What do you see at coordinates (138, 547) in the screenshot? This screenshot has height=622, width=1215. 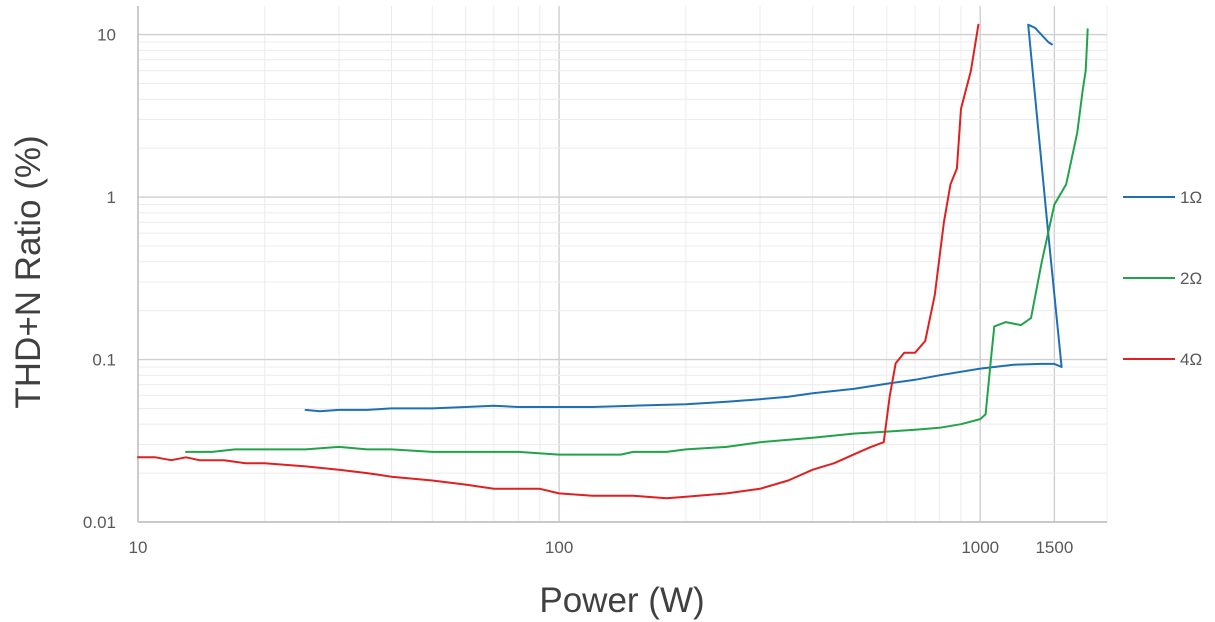 I see `x-tick-label: 10` at bounding box center [138, 547].